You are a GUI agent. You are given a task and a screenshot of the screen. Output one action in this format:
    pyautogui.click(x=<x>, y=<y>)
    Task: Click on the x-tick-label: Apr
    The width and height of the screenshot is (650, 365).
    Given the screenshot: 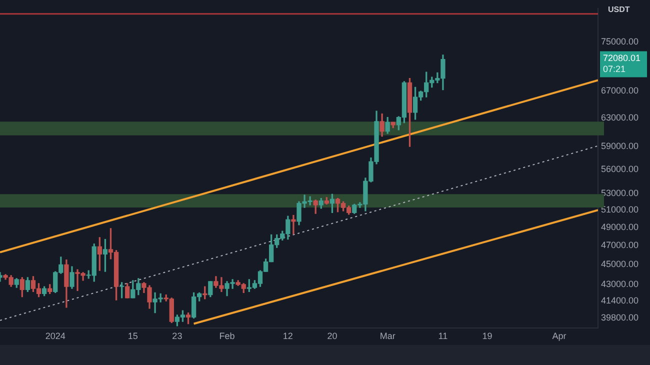 What is the action you would take?
    pyautogui.click(x=559, y=336)
    